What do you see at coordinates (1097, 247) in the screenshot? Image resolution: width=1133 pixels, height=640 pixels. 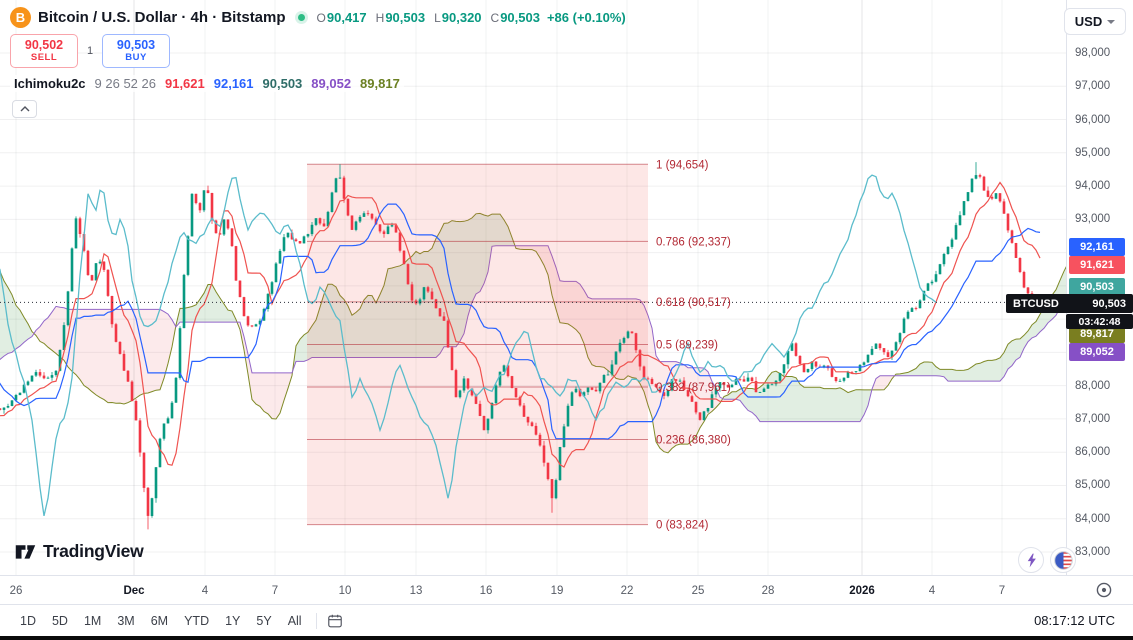 I see `price-tag: 92,161` at bounding box center [1097, 247].